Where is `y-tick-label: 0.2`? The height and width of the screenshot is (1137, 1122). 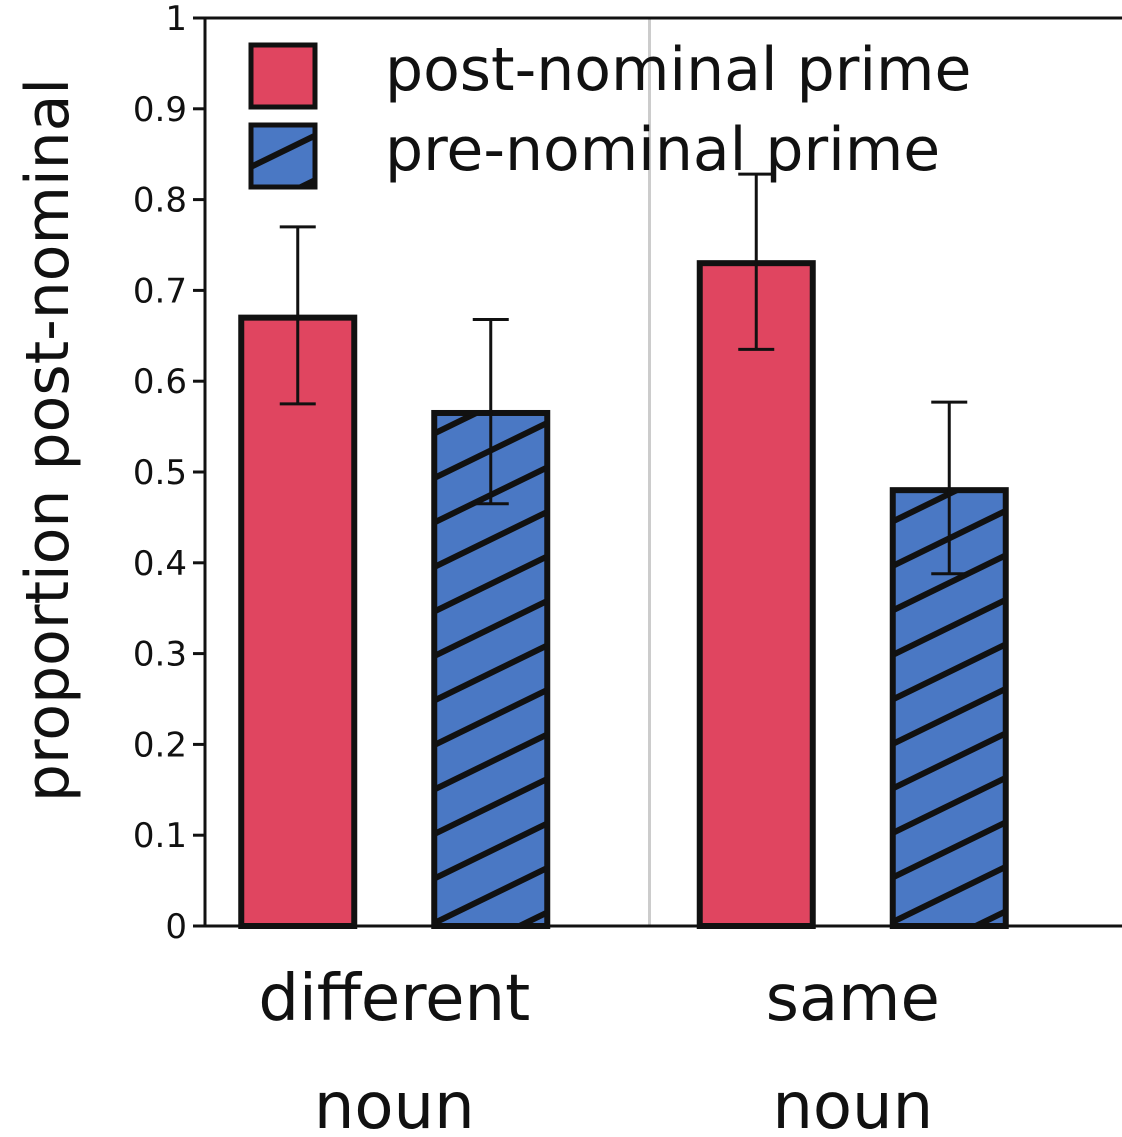 y-tick-label: 0.2 is located at coordinates (160, 745).